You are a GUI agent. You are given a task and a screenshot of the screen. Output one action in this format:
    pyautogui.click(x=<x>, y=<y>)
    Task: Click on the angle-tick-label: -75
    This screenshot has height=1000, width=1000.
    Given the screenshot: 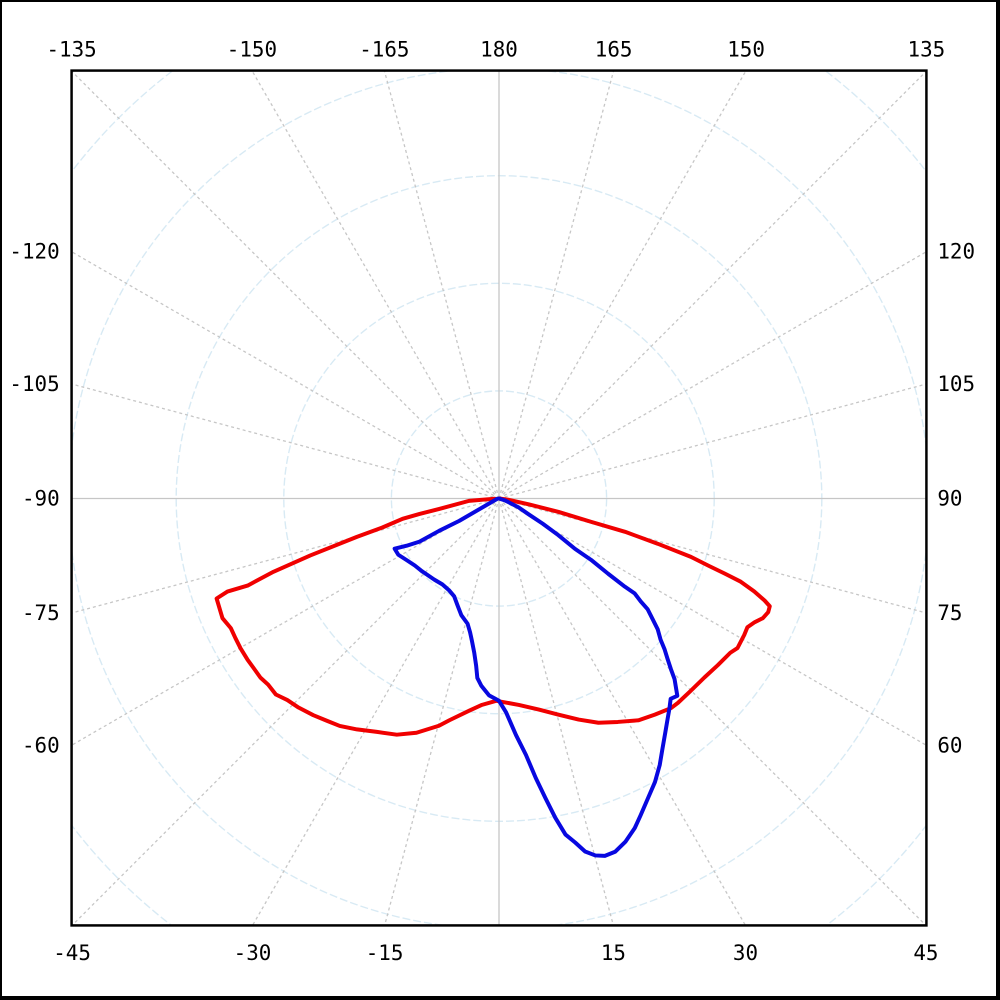 What is the action you would take?
    pyautogui.click(x=41, y=613)
    